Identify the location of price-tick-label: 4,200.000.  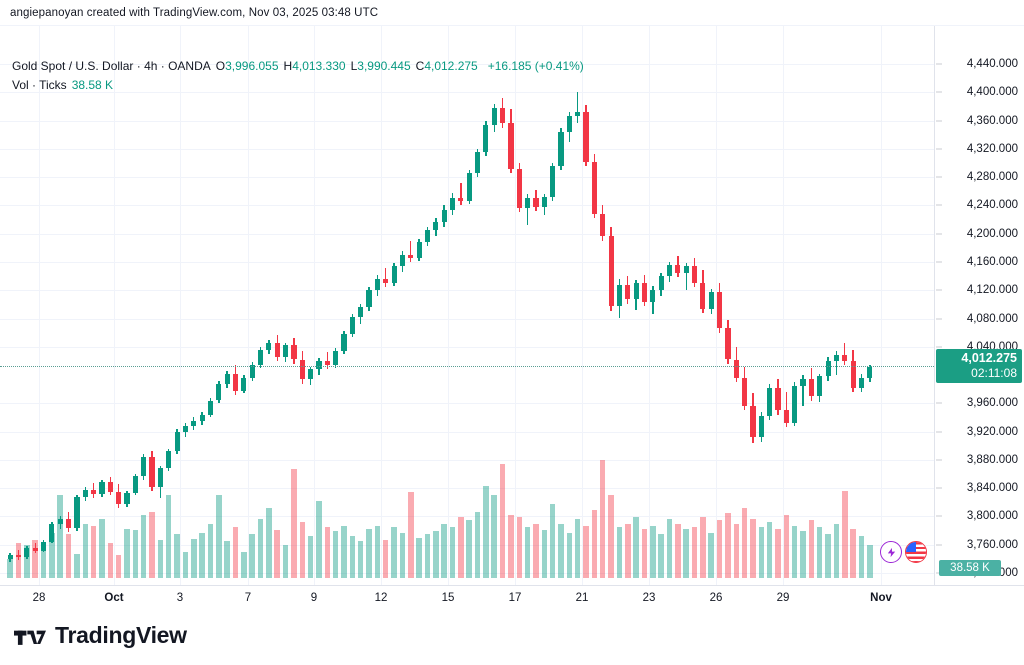
(992, 233).